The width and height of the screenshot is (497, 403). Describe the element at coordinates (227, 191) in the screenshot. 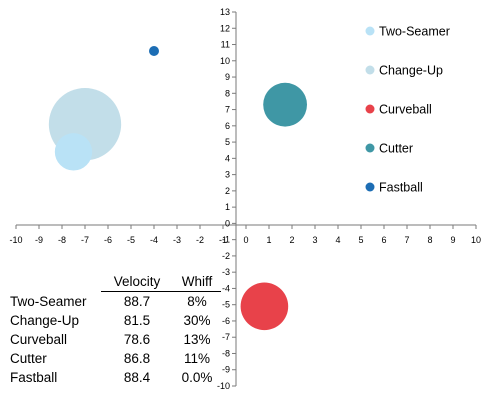

I see `y-tick-label: 2` at that location.